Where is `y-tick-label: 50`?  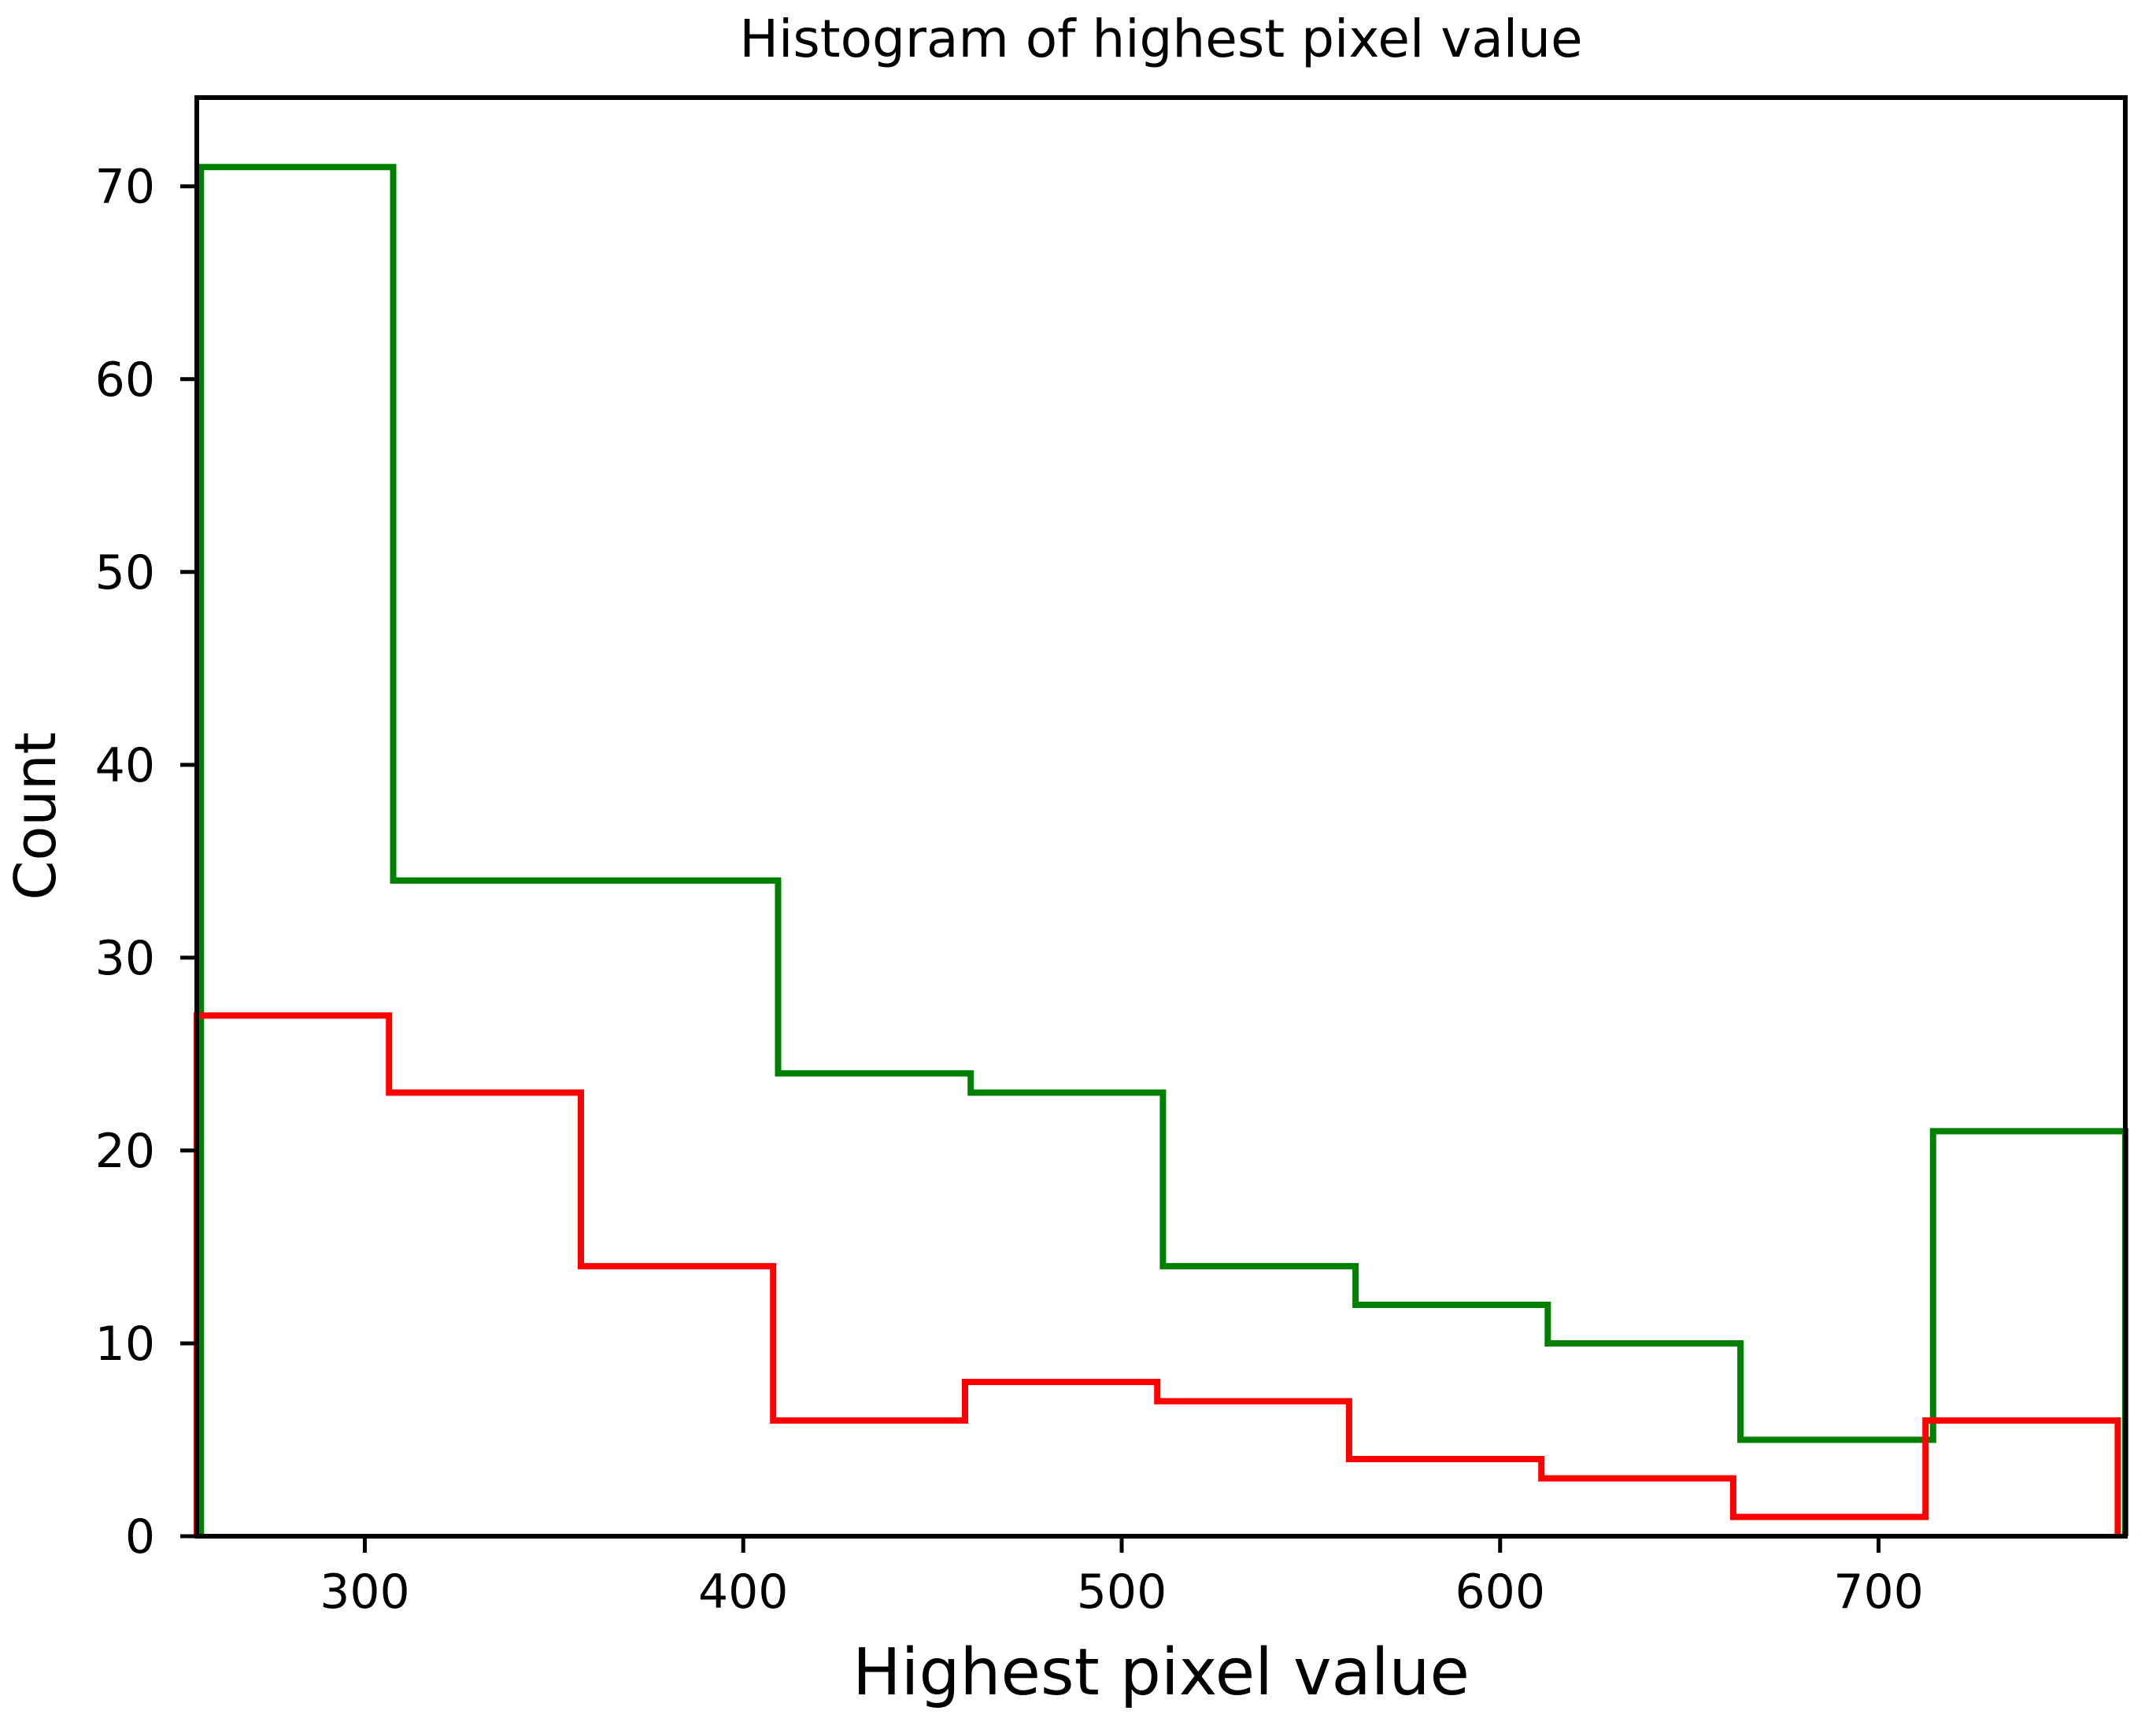 y-tick-label: 50 is located at coordinates (125, 572).